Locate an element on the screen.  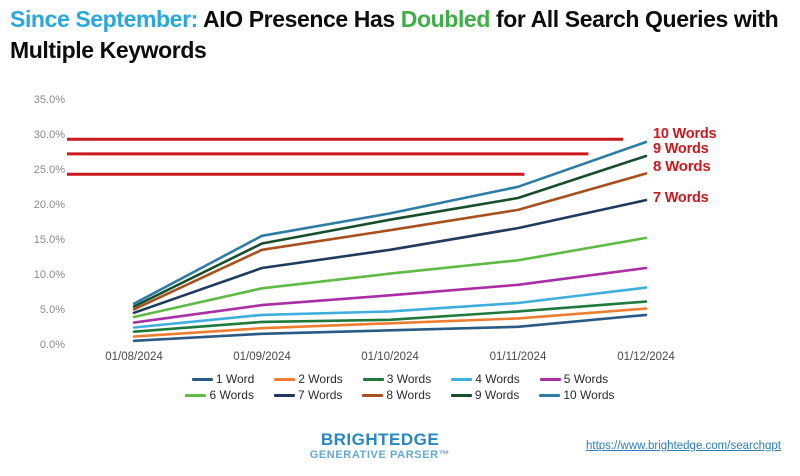
legend-item-3-words: 3 Words is located at coordinates (397, 379).